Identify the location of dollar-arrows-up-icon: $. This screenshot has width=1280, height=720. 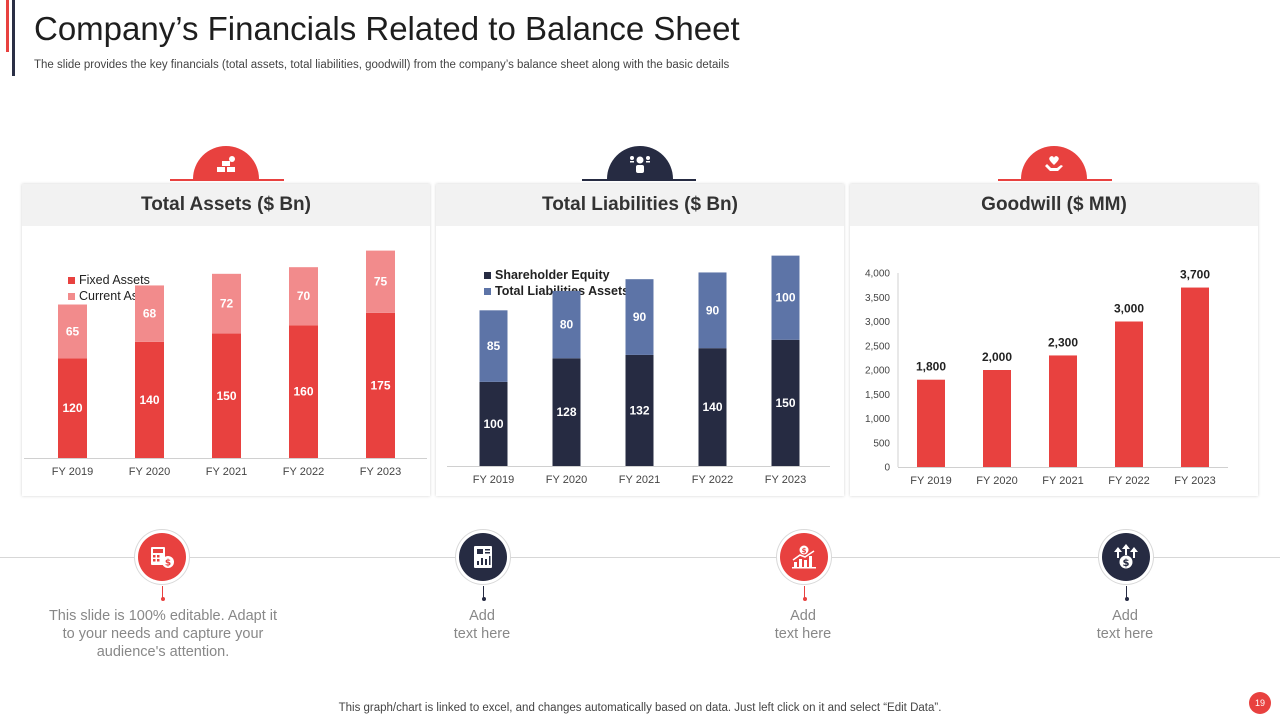
(1126, 557).